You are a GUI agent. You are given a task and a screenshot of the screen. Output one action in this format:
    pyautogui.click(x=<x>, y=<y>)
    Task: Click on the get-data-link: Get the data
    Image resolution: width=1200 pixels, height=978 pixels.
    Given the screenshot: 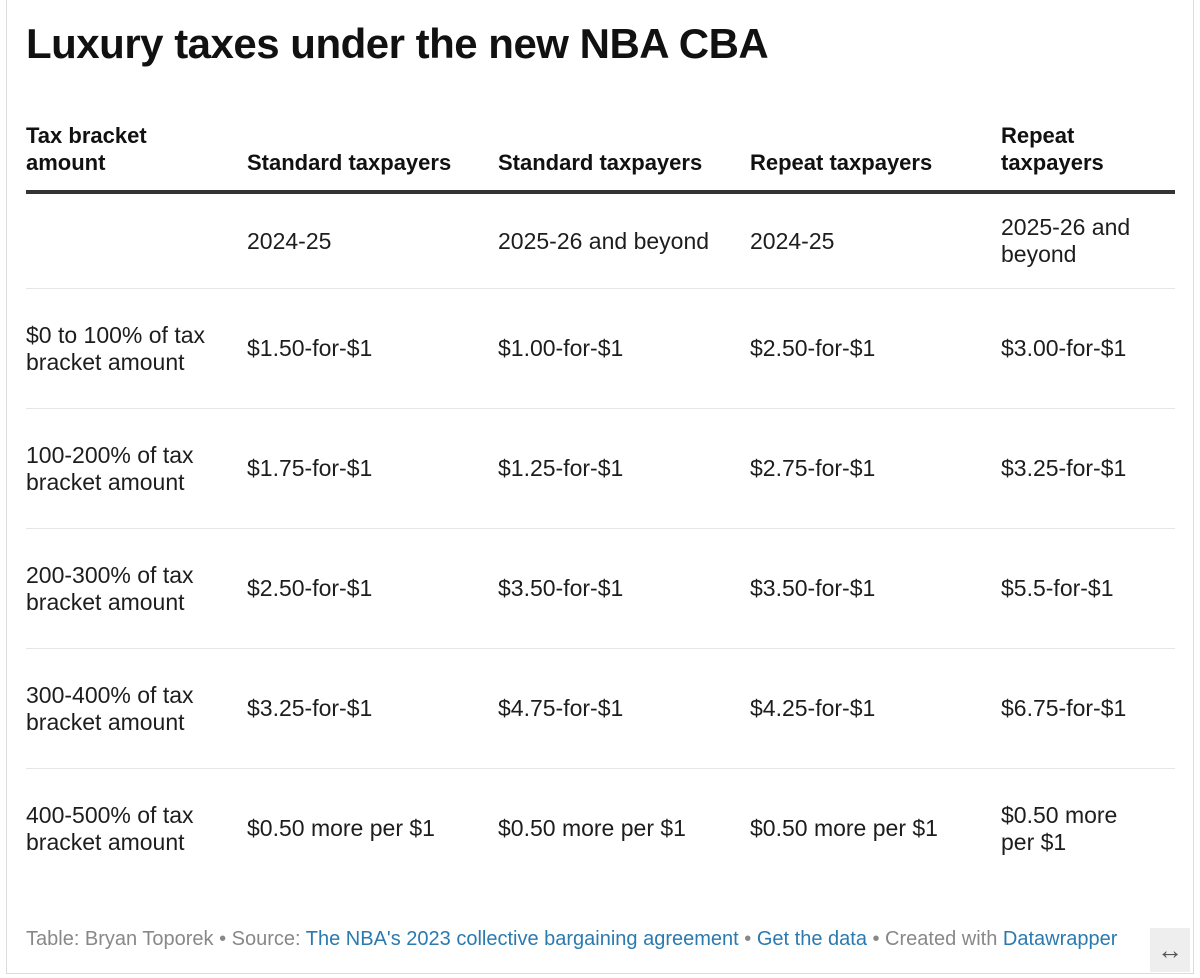 What is the action you would take?
    pyautogui.click(x=811, y=939)
    